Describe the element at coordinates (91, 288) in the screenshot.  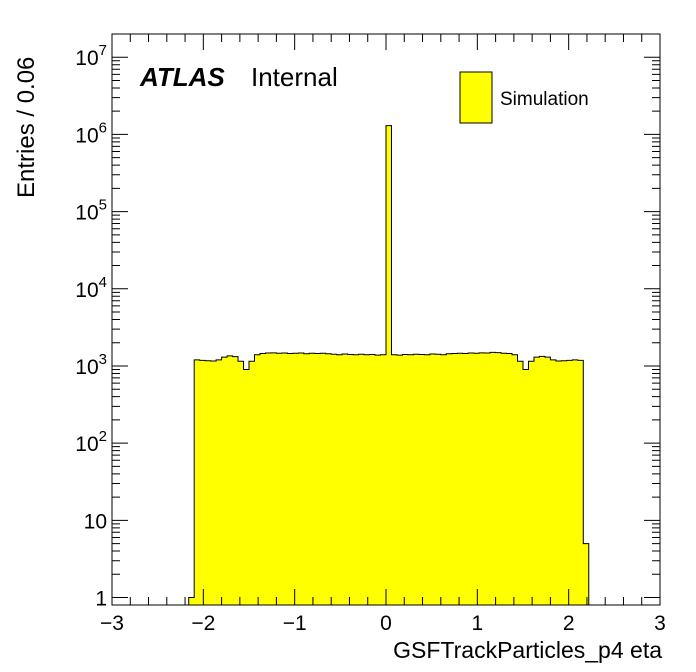
I see `y-tick-label: 10⁴` at that location.